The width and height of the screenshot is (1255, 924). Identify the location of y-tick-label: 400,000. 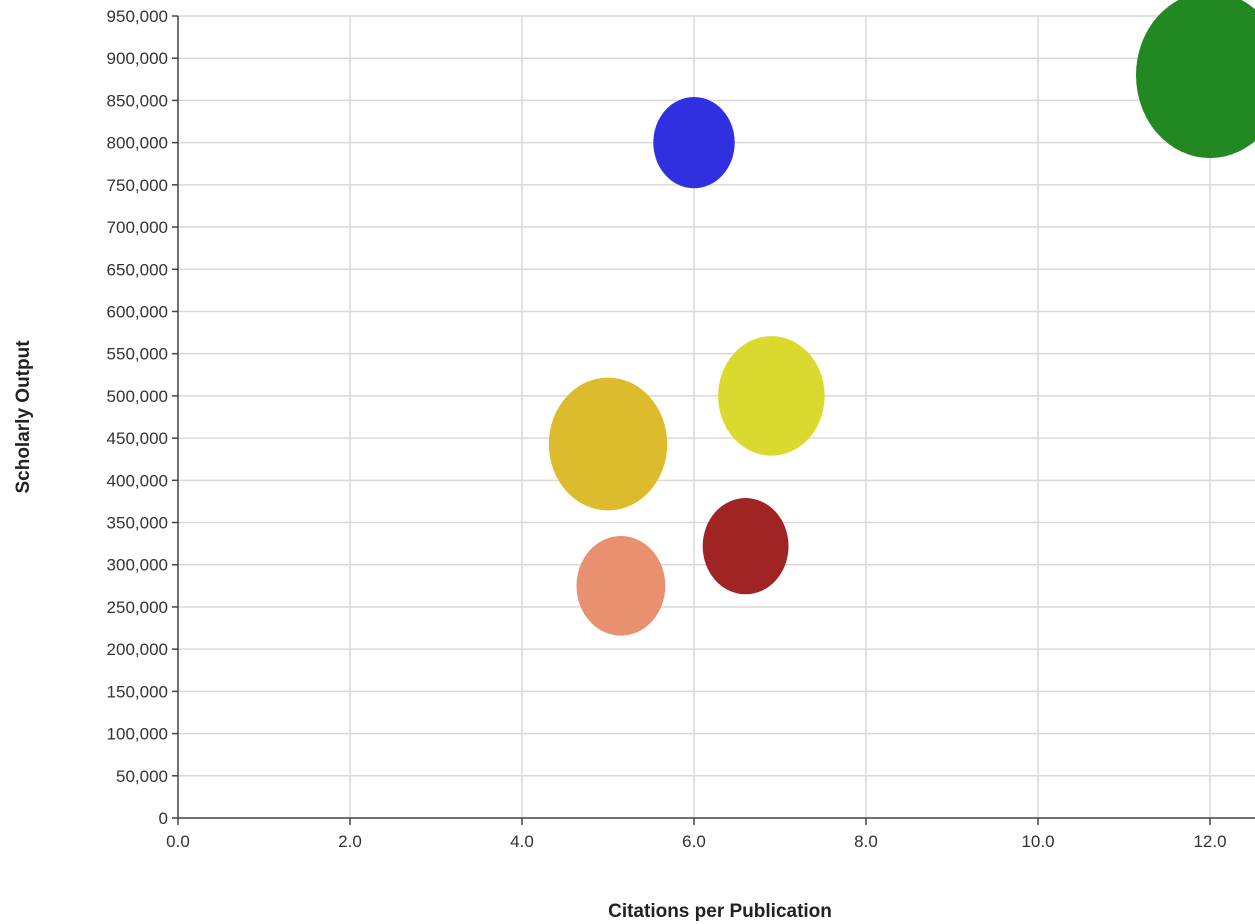
(137, 480).